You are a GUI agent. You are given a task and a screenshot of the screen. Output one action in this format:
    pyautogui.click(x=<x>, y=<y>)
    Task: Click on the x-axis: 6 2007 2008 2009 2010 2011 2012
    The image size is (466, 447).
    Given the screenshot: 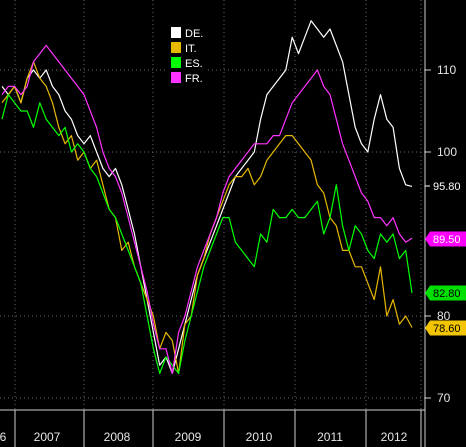 What is the action you would take?
    pyautogui.click(x=212, y=428)
    